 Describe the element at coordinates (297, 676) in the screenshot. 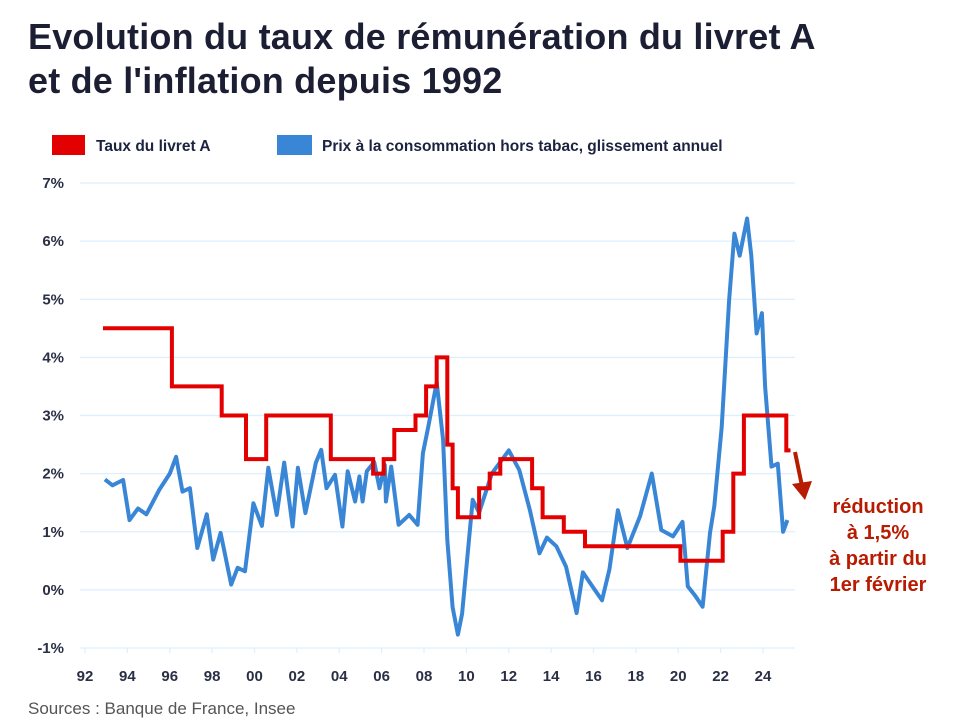

I see `x-tick-label: 02` at that location.